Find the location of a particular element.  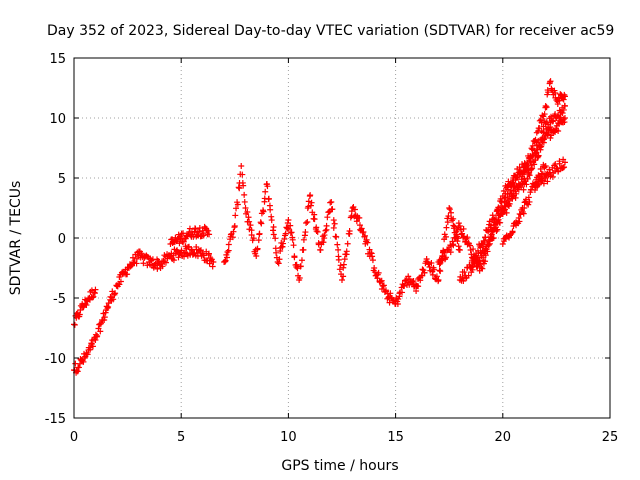

x-tick-label: 25 is located at coordinates (610, 437).